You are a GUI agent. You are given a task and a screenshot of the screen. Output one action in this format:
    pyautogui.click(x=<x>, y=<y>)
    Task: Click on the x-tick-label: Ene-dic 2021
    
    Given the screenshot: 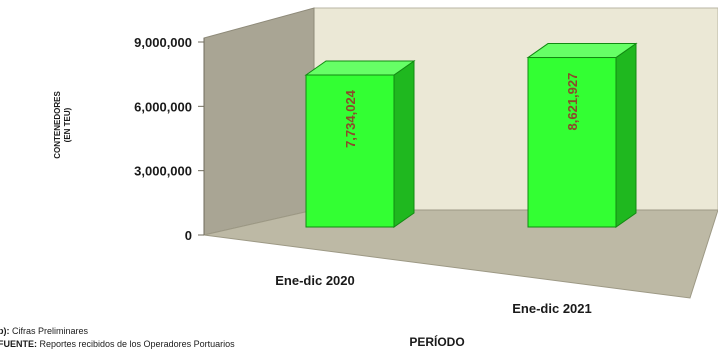 What is the action you would take?
    pyautogui.click(x=552, y=308)
    